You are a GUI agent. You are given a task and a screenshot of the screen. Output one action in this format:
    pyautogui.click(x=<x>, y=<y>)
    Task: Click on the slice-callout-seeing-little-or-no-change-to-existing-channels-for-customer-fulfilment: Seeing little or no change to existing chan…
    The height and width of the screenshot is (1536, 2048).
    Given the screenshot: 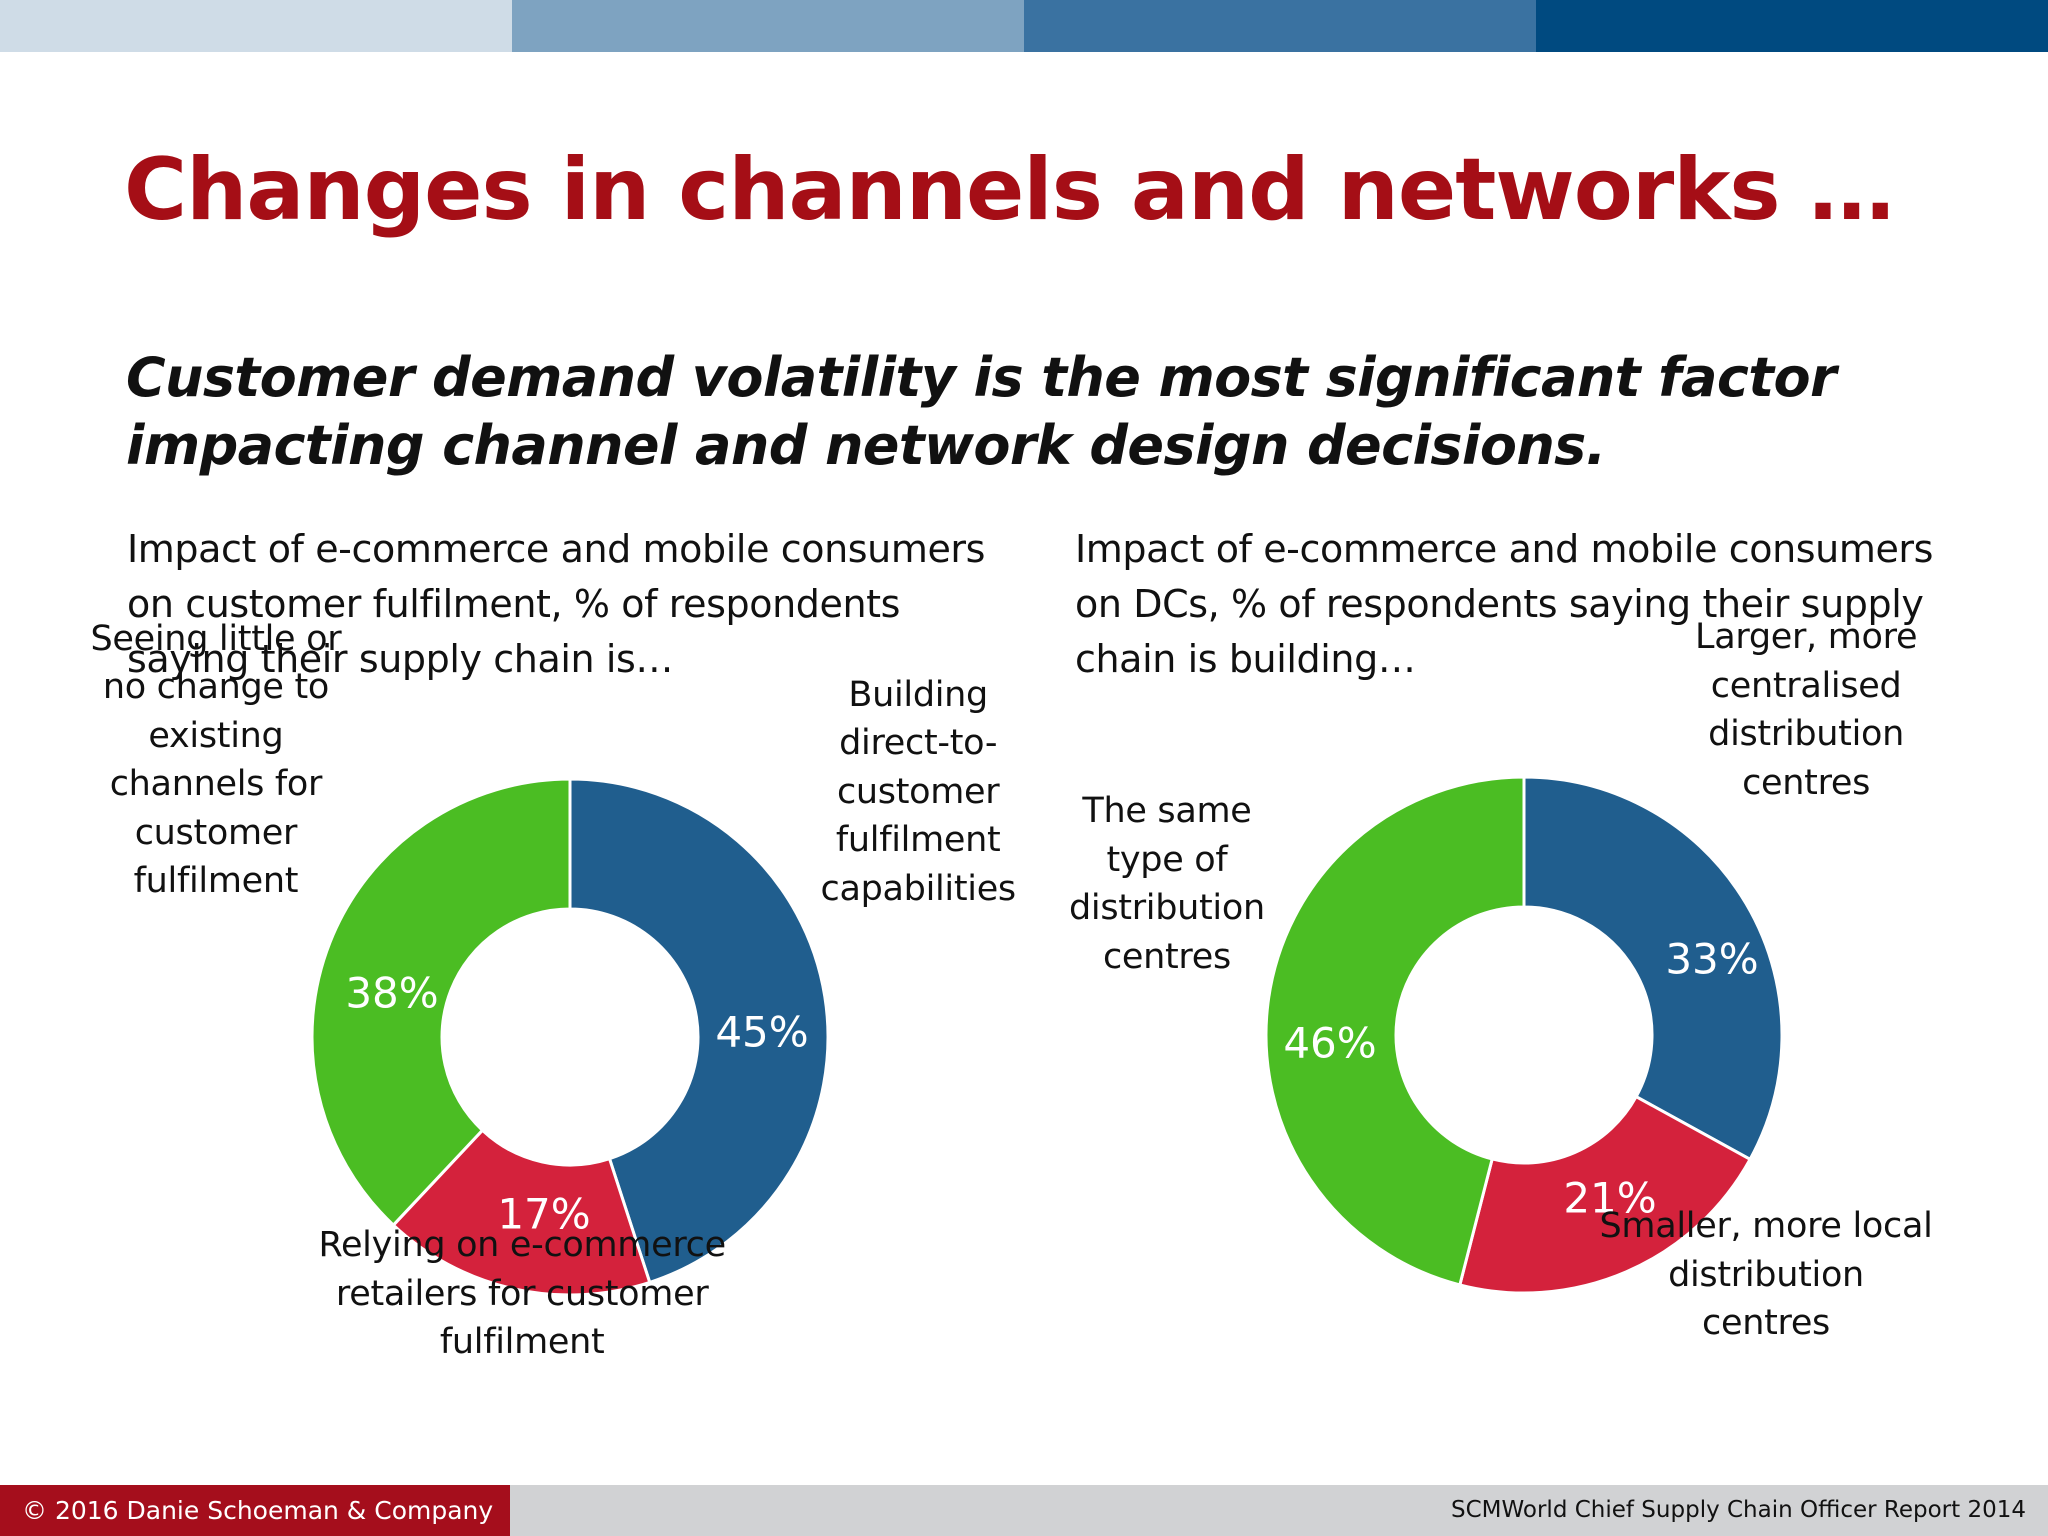 What is the action you would take?
    pyautogui.click(x=216, y=760)
    